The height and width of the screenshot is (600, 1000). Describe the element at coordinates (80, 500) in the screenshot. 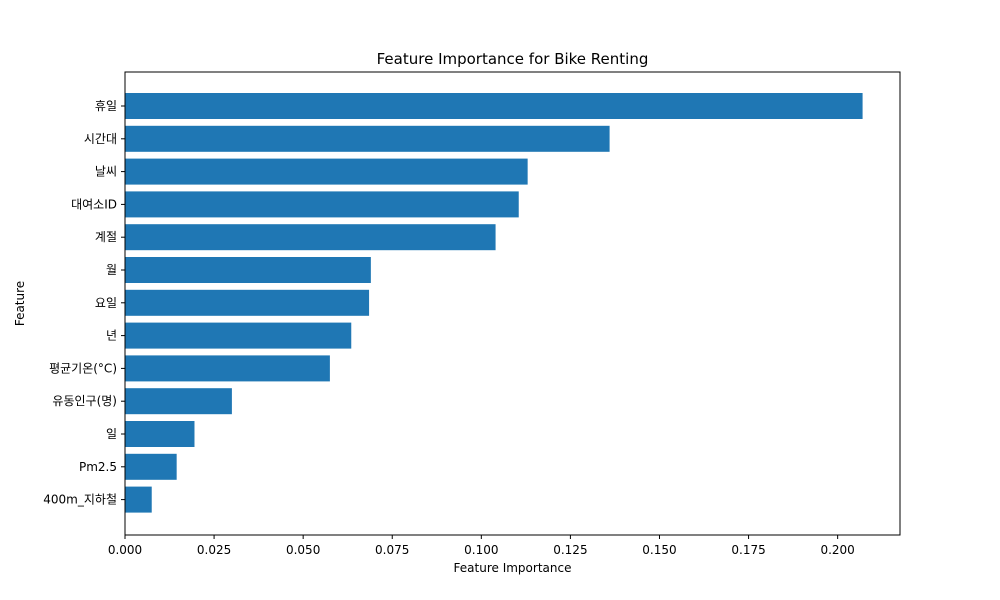

I see `y-tick-label: 400m_지하철` at that location.